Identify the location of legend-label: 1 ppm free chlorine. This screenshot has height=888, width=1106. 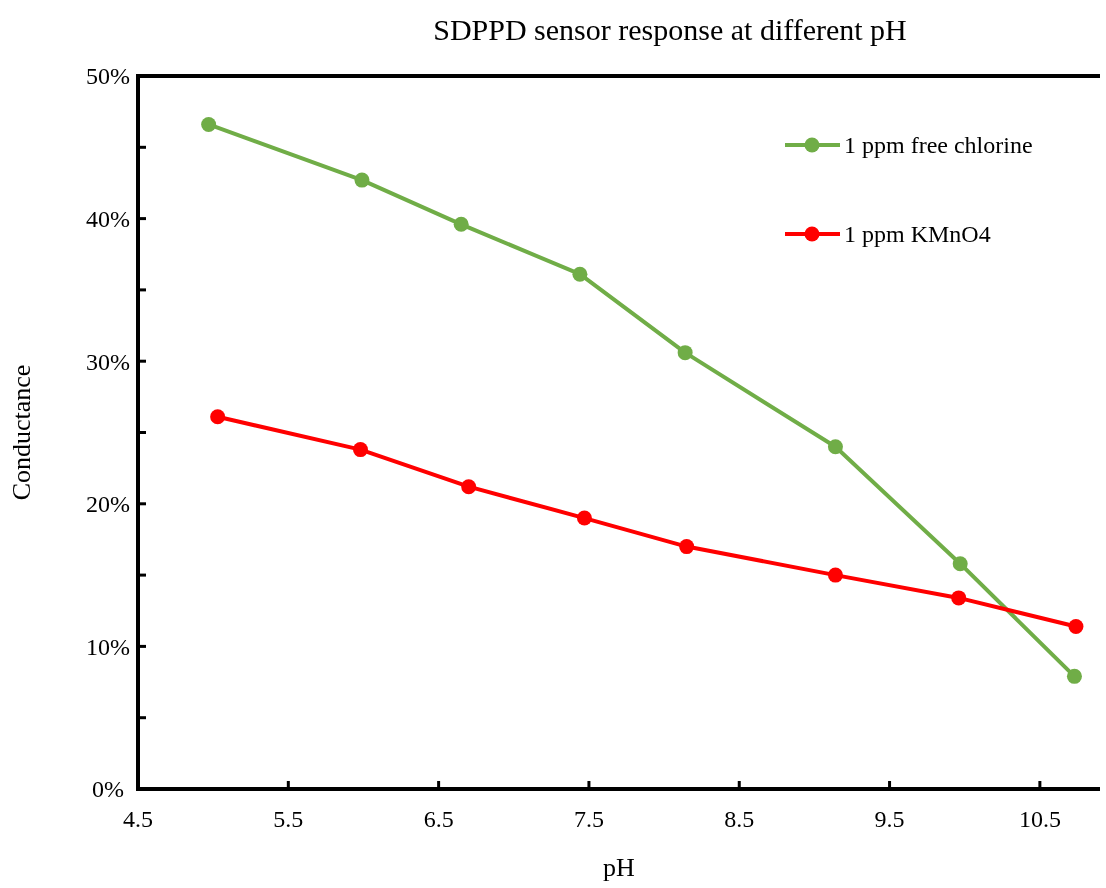
(938, 145).